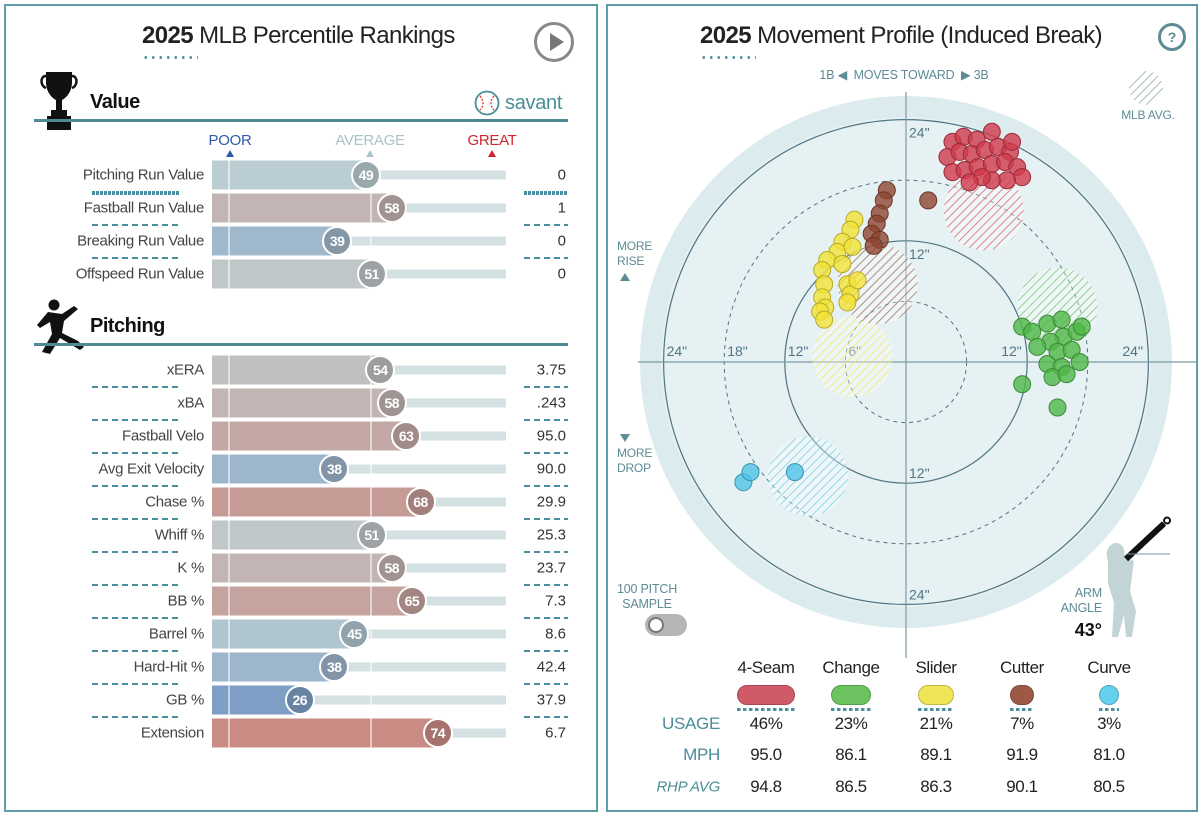 The image size is (1200, 815). Describe the element at coordinates (337, 241) in the screenshot. I see `percentile-badge: 39` at that location.